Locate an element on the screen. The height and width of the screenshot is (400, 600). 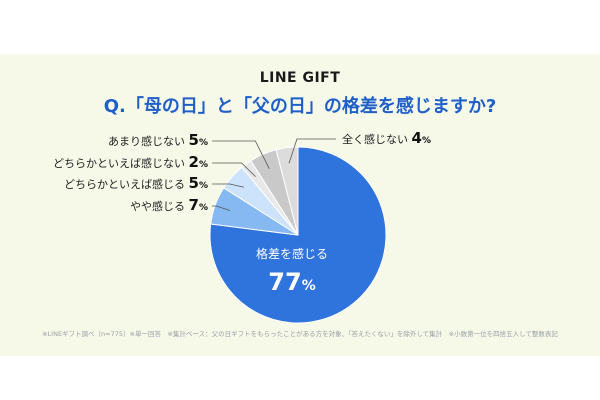
slice-label: やや感じる 7% is located at coordinates (169, 205).